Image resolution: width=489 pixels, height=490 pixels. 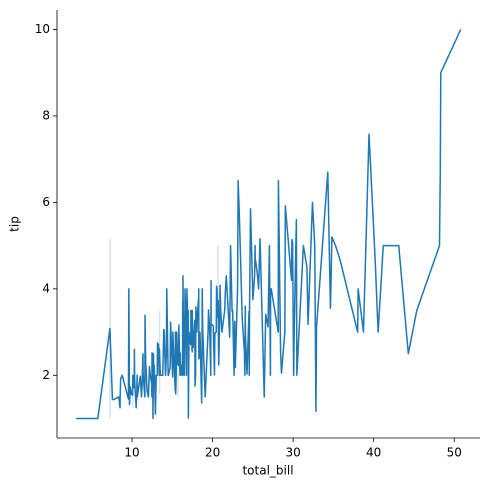 What do you see at coordinates (15, 224) in the screenshot?
I see `y-axis-label: tip` at bounding box center [15, 224].